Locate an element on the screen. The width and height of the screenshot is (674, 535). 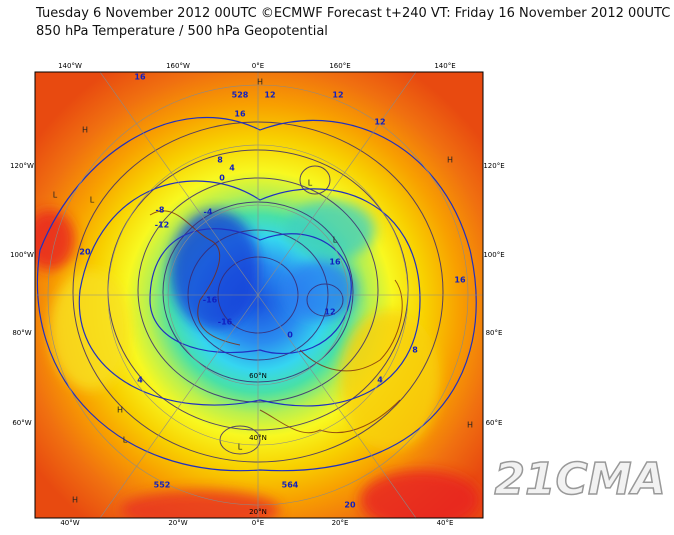
contour-label: -12 is located at coordinates (162, 225).